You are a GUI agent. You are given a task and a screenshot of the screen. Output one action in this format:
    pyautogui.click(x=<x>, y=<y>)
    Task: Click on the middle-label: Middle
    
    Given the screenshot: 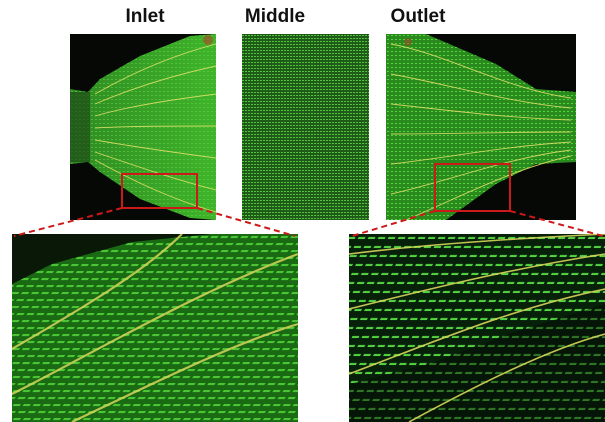 What is the action you would take?
    pyautogui.click(x=275, y=16)
    